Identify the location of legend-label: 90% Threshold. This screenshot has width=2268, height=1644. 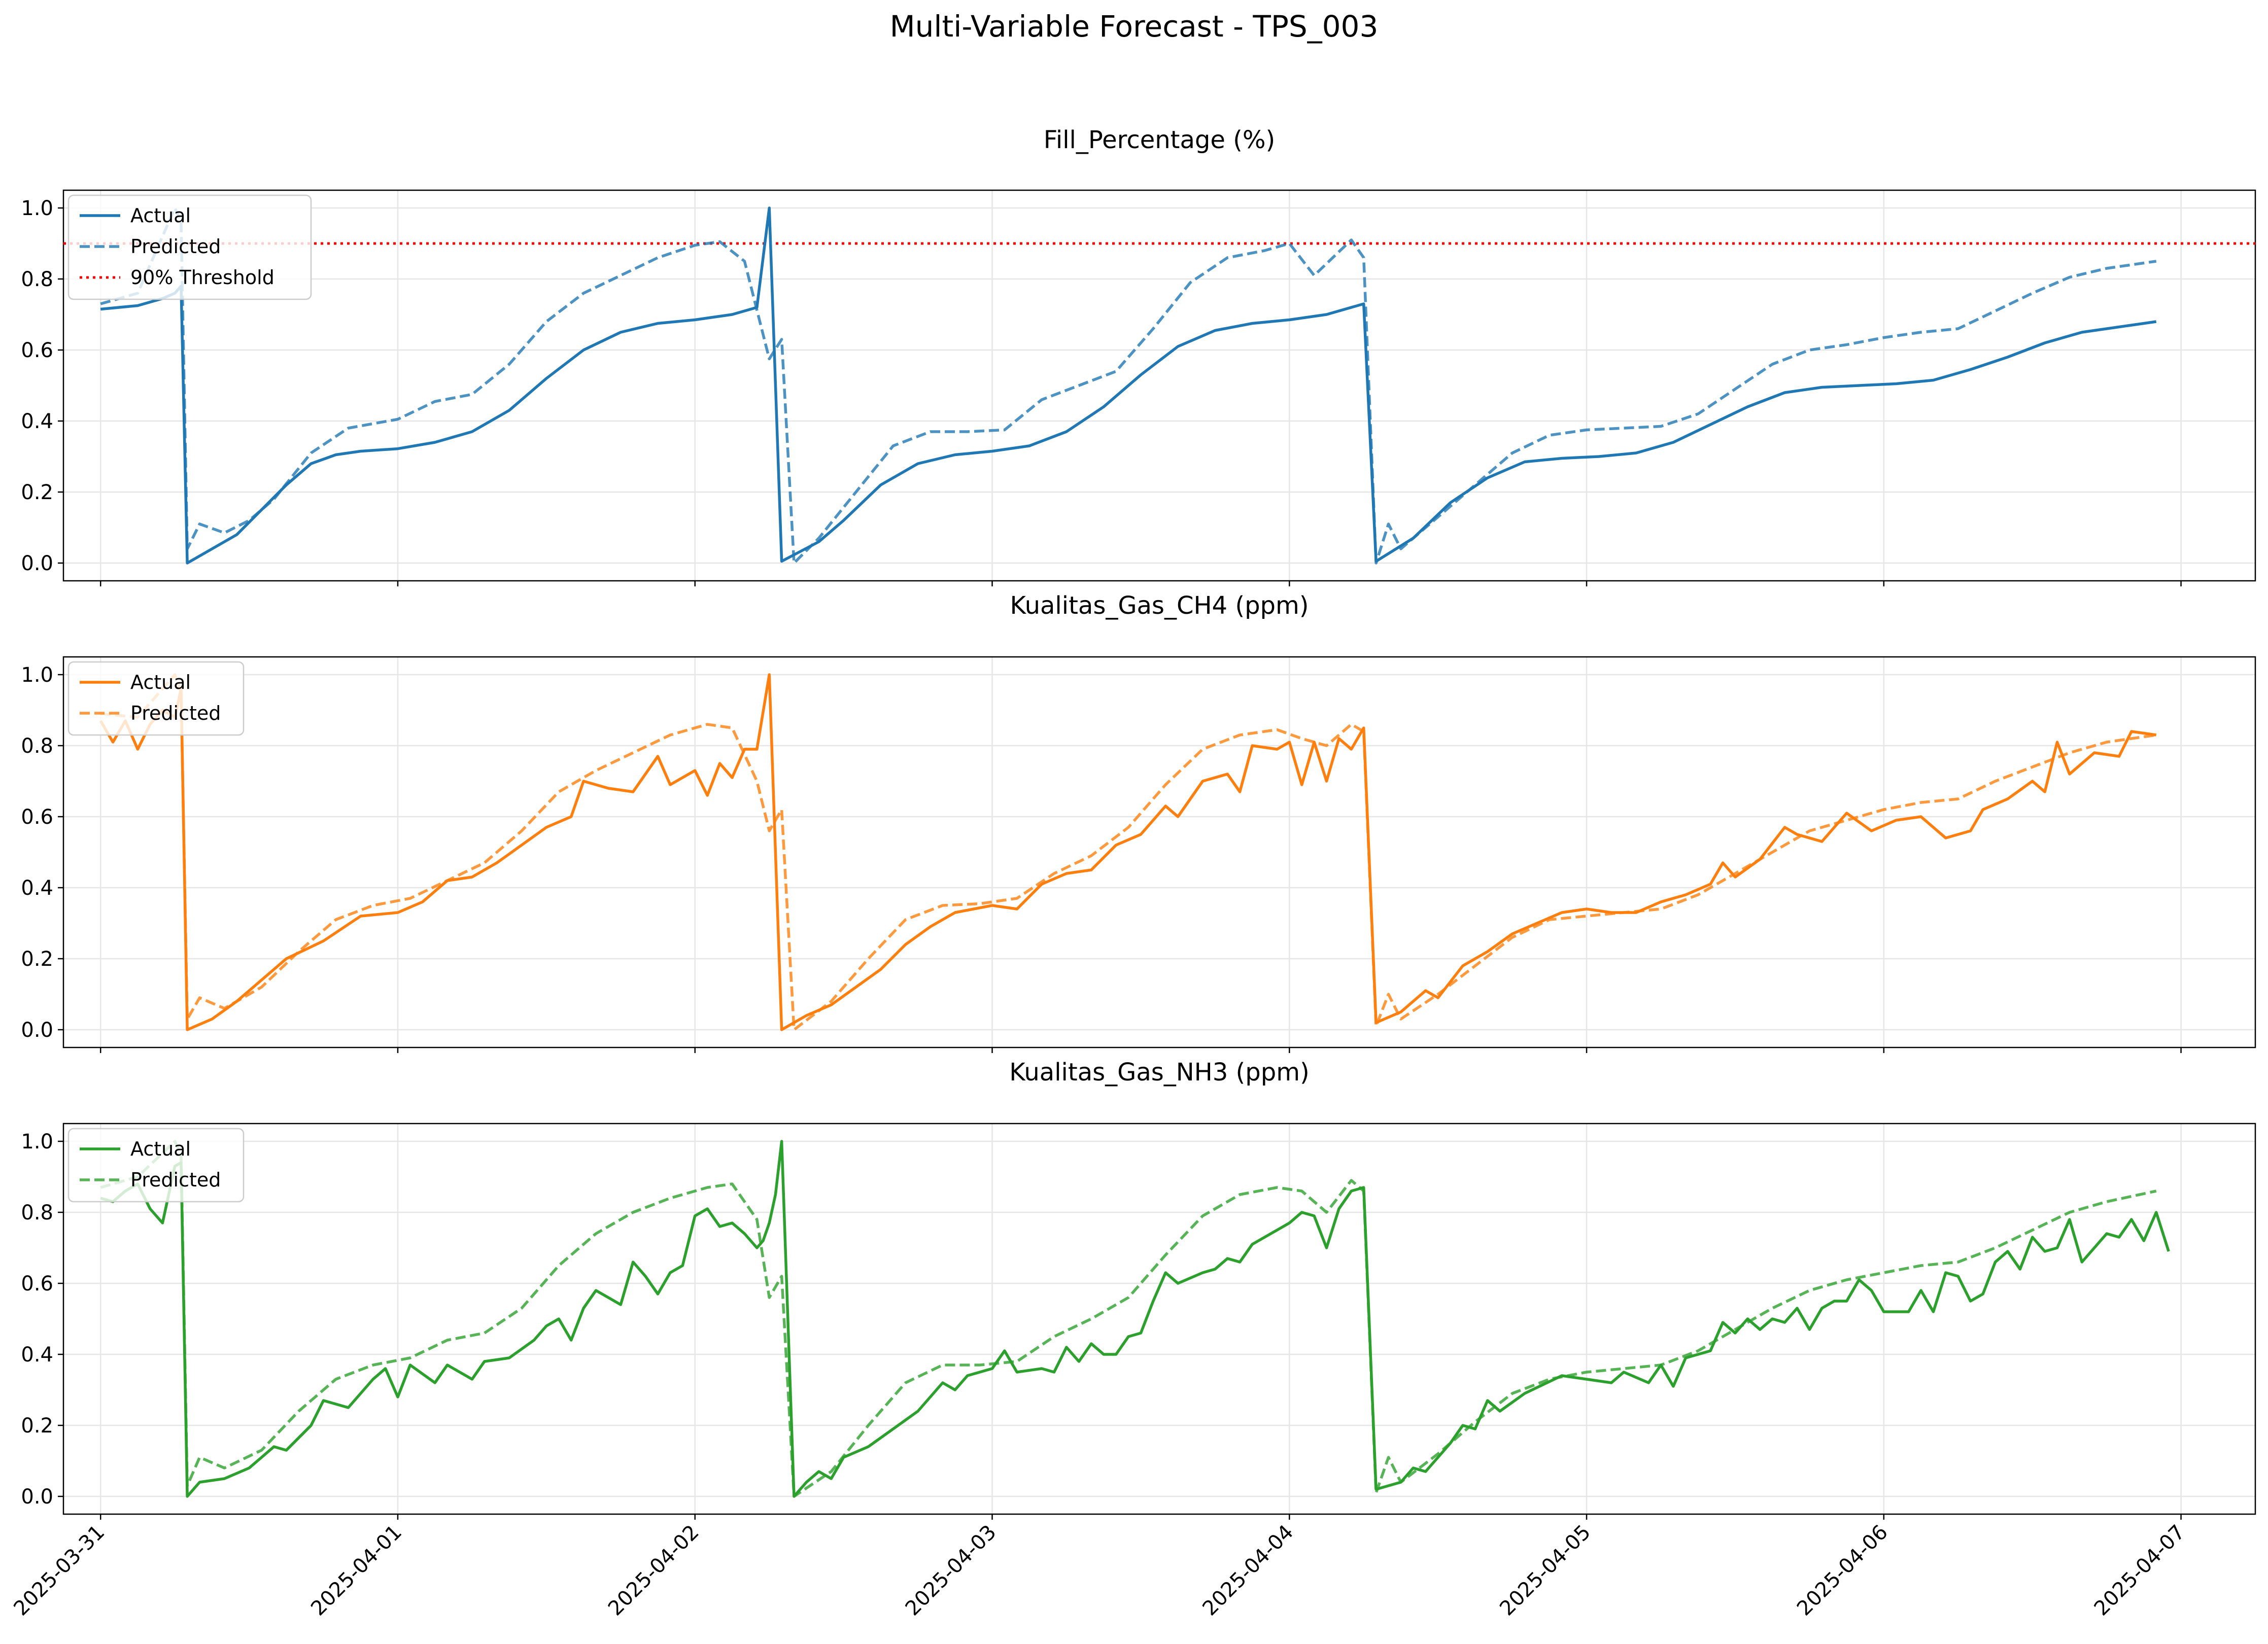
(202, 277).